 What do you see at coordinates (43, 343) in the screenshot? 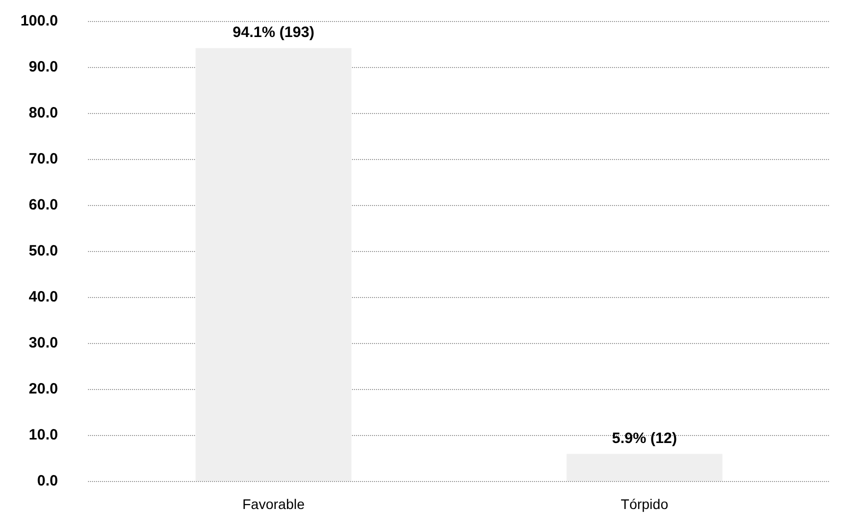
I see `y-tick-label: 30.0` at bounding box center [43, 343].